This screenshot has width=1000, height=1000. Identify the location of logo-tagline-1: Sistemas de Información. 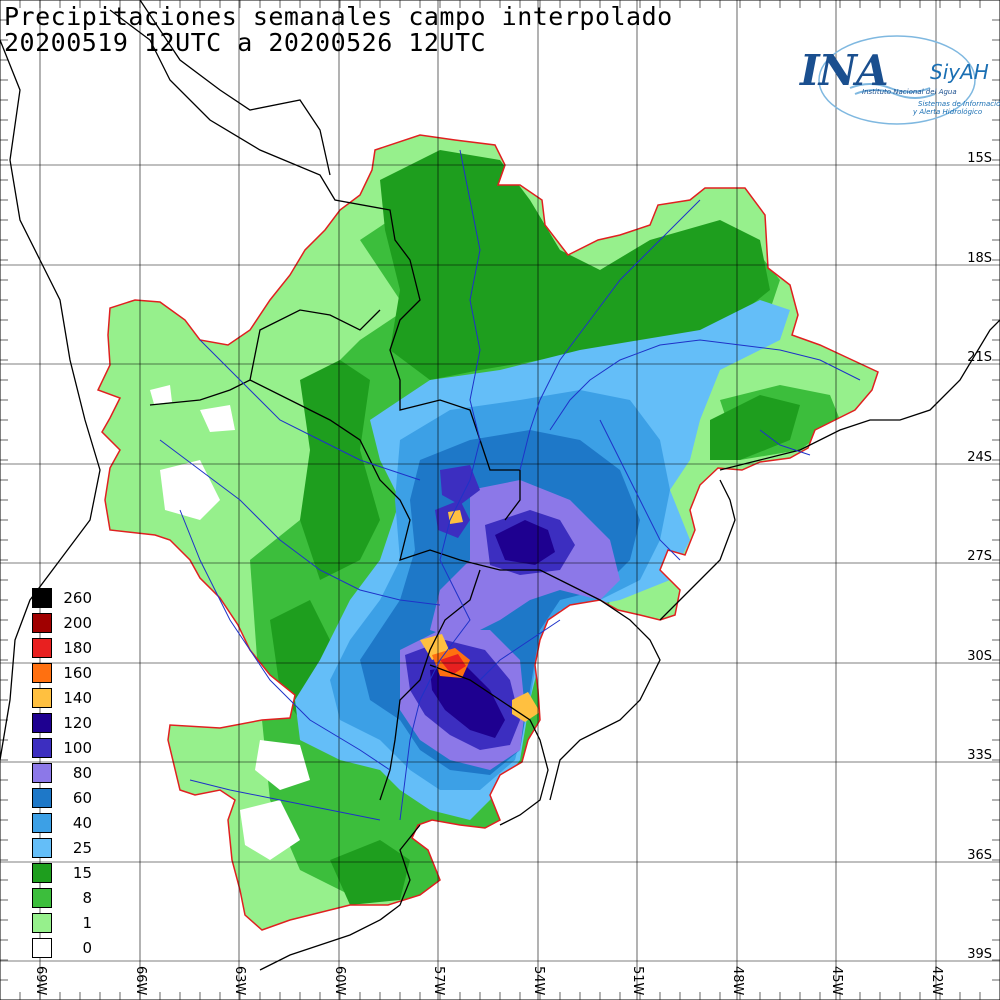
(959, 104).